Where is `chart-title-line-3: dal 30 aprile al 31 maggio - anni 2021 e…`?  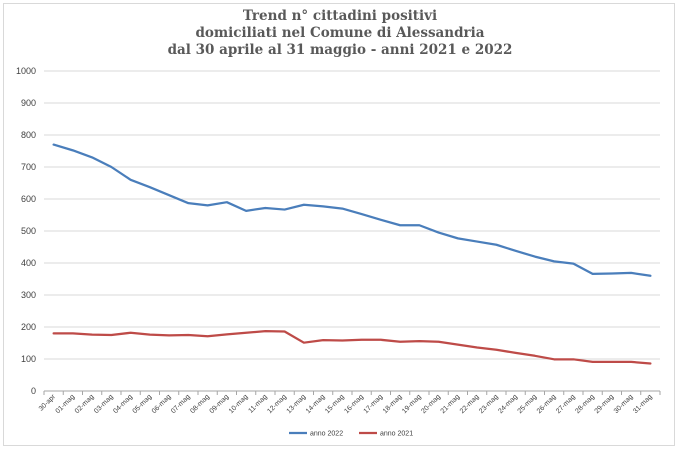
chart-title-line-3: dal 30 aprile al 31 maggio - anni 2021 e… is located at coordinates (340, 50).